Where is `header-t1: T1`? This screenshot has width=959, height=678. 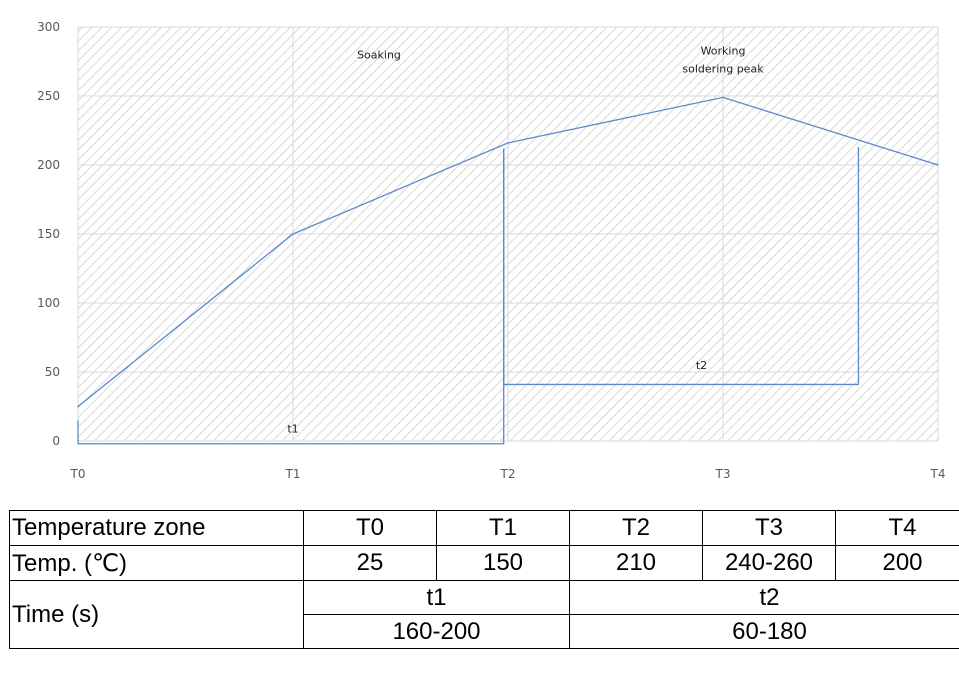
header-t1: T1 is located at coordinates (503, 528).